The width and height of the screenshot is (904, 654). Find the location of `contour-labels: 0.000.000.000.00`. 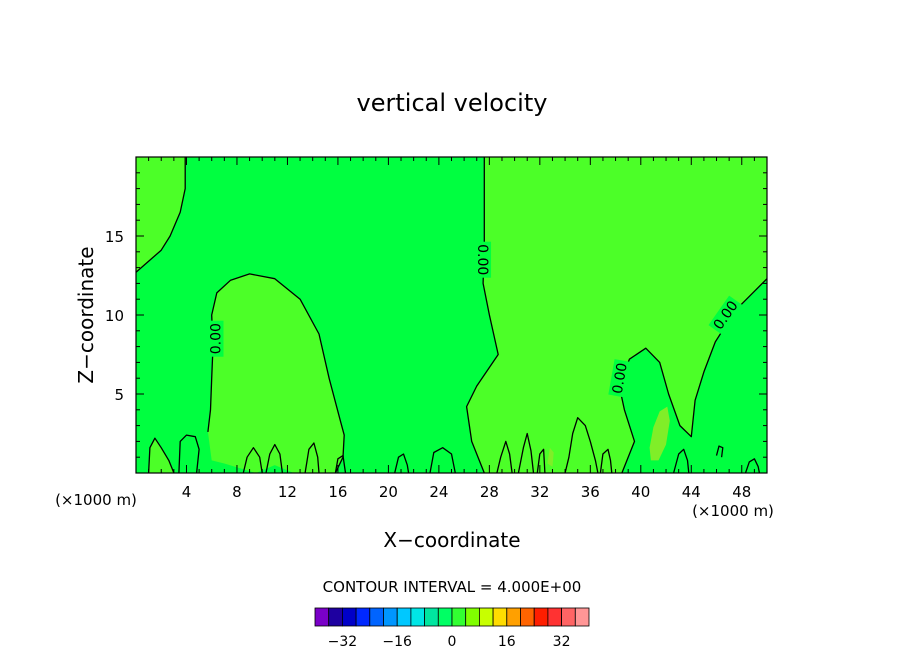

contour-labels: 0.000.000.000.00 is located at coordinates (475, 319).